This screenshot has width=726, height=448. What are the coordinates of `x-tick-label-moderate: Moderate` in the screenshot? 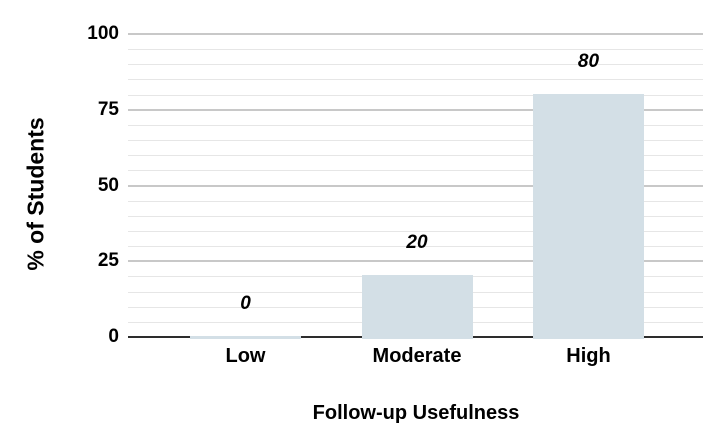 It's located at (417, 356).